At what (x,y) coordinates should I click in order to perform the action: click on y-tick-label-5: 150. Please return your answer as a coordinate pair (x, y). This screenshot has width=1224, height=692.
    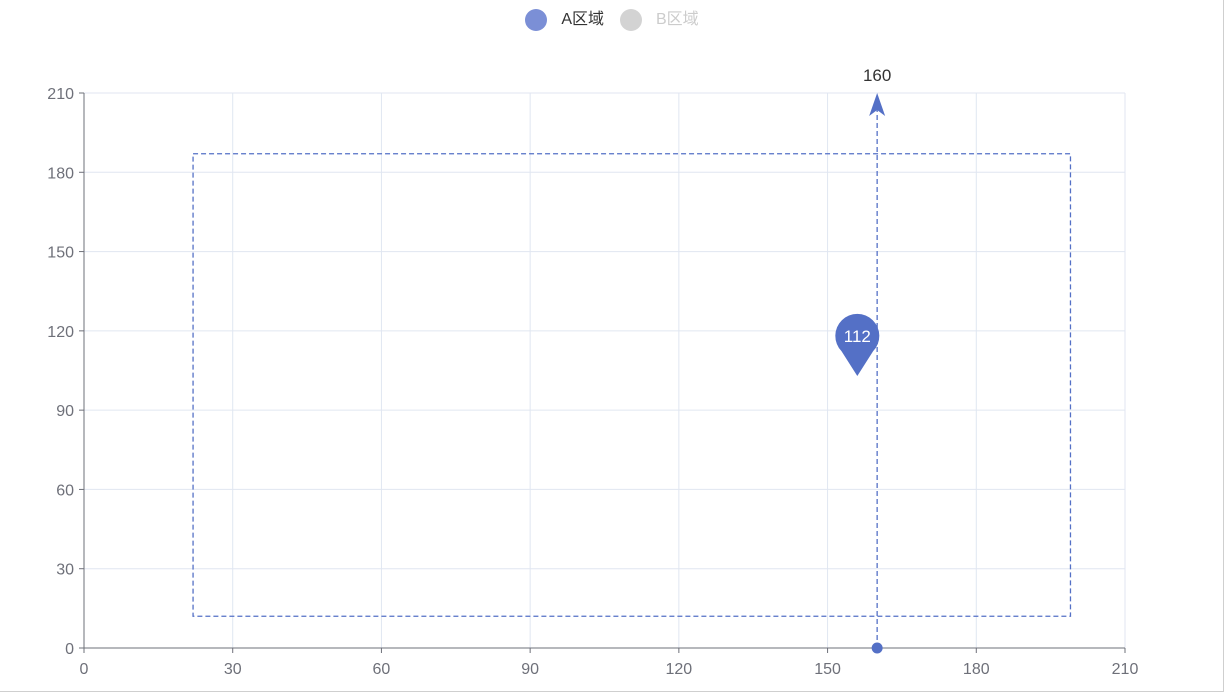
    Looking at the image, I should click on (60, 253).